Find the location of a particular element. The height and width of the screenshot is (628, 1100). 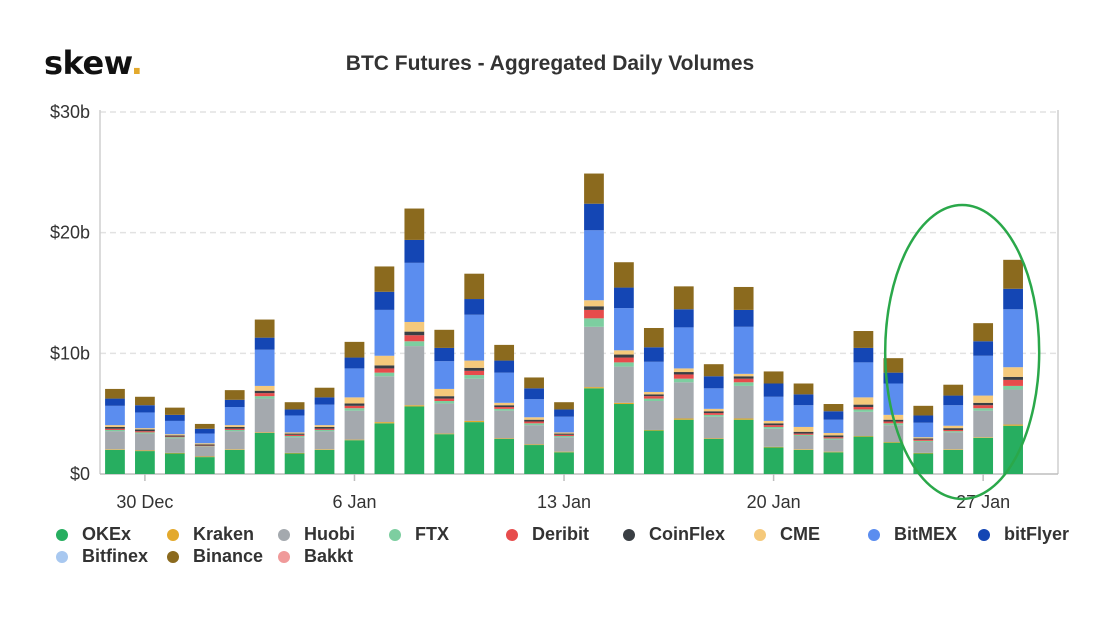

legend-item-coinflex: CoinFlex is located at coordinates (674, 534).